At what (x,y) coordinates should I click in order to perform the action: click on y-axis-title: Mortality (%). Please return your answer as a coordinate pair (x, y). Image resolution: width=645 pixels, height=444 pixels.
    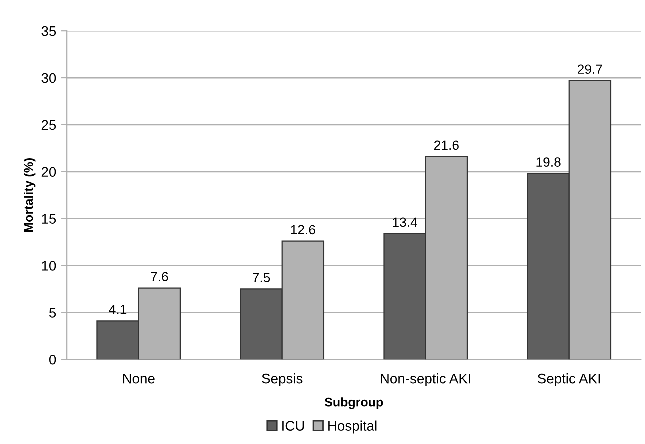
    Looking at the image, I should click on (30, 195).